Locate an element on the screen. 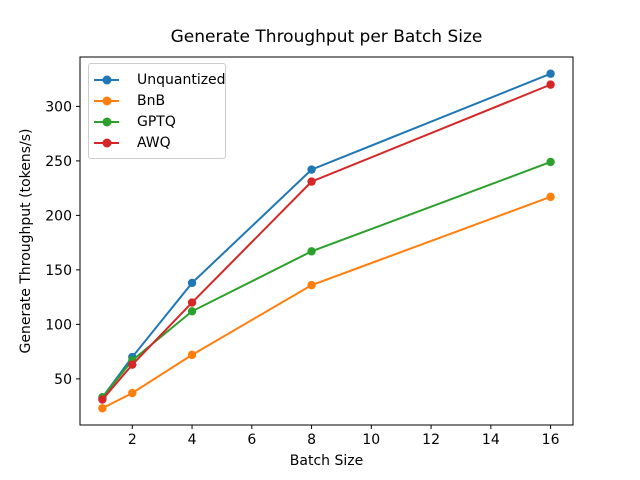  legend-label: Unquantized is located at coordinates (181, 79).